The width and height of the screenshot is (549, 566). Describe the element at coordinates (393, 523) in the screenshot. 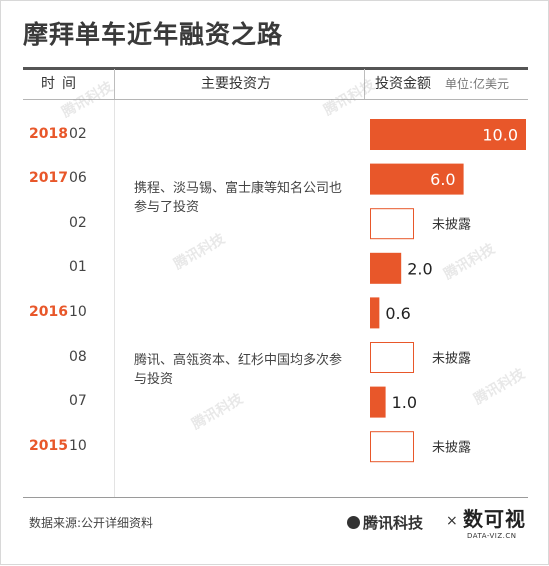

I see `tencent-logo-text: 腾讯科技` at that location.